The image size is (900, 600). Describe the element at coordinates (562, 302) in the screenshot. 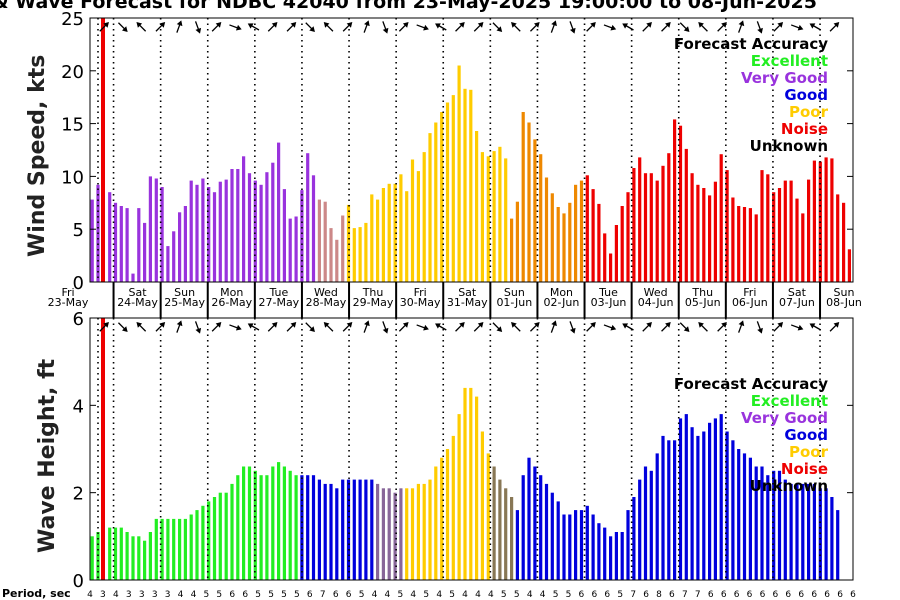

I see `day-date-label: 02-Jun` at that location.